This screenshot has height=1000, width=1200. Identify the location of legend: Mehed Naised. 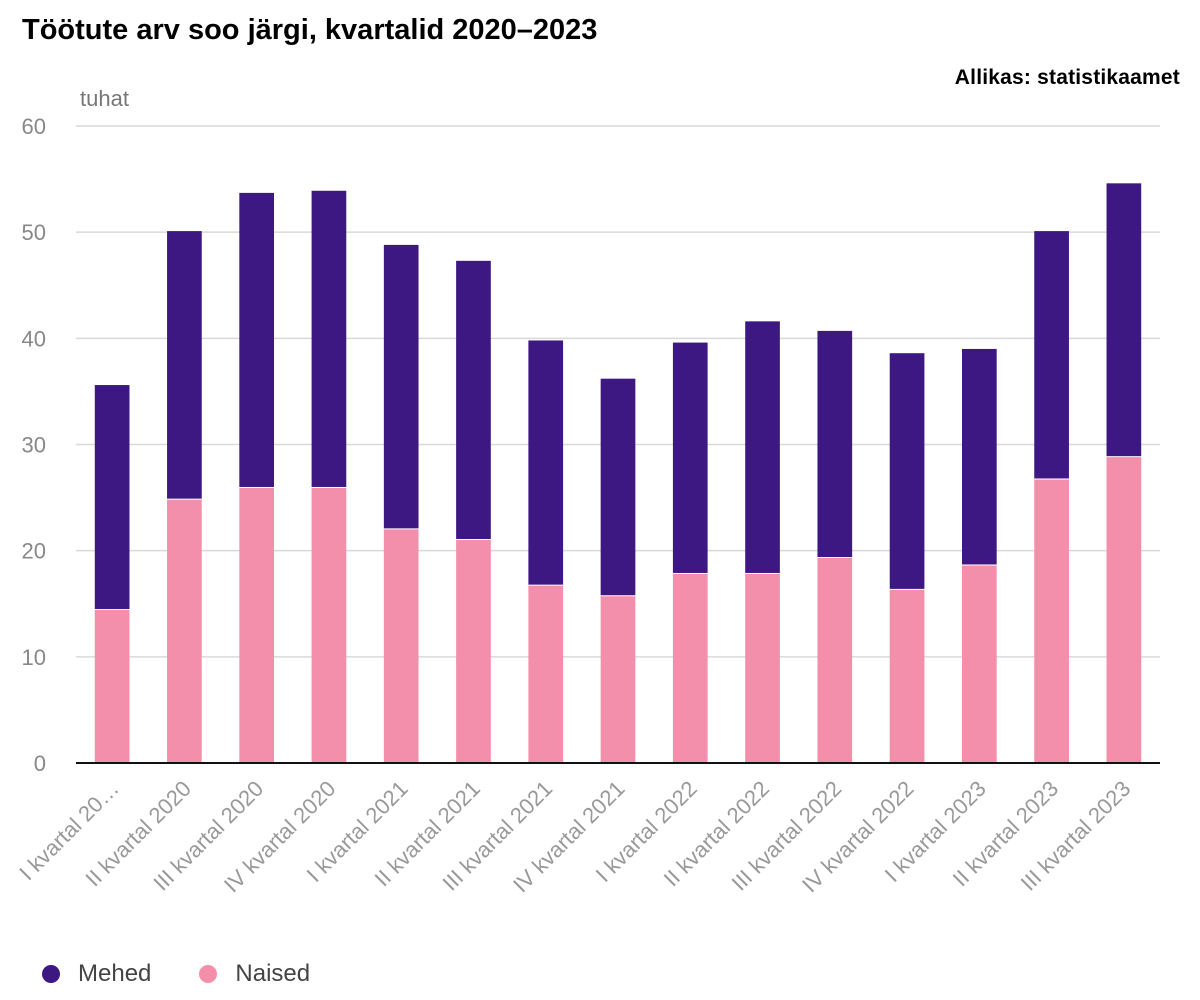
(200, 974).